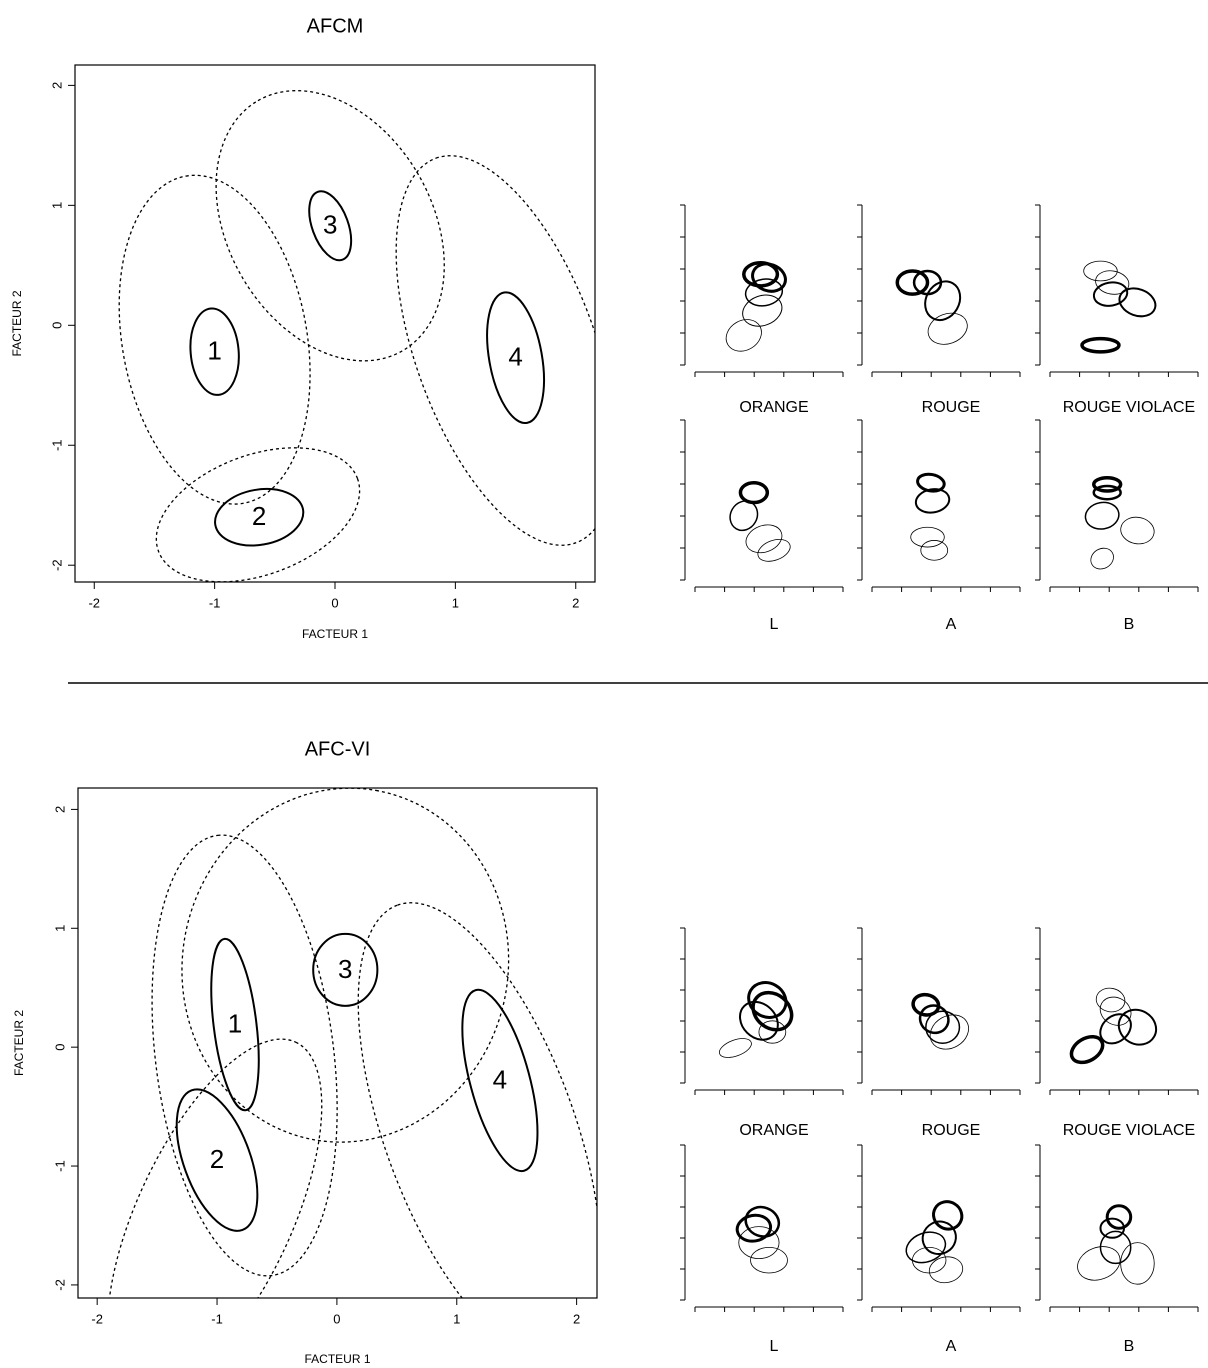 The height and width of the screenshot is (1368, 1208). Describe the element at coordinates (951, 1130) in the screenshot. I see `panel-label: ROUGE` at that location.